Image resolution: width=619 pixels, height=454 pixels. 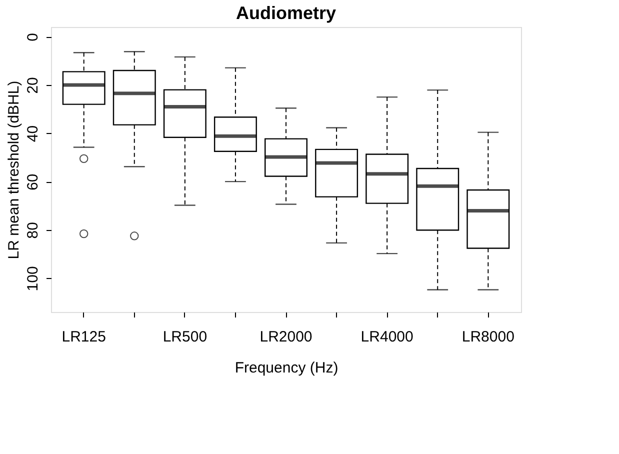 I want to click on x-tick-label: LR8000, so click(x=488, y=337).